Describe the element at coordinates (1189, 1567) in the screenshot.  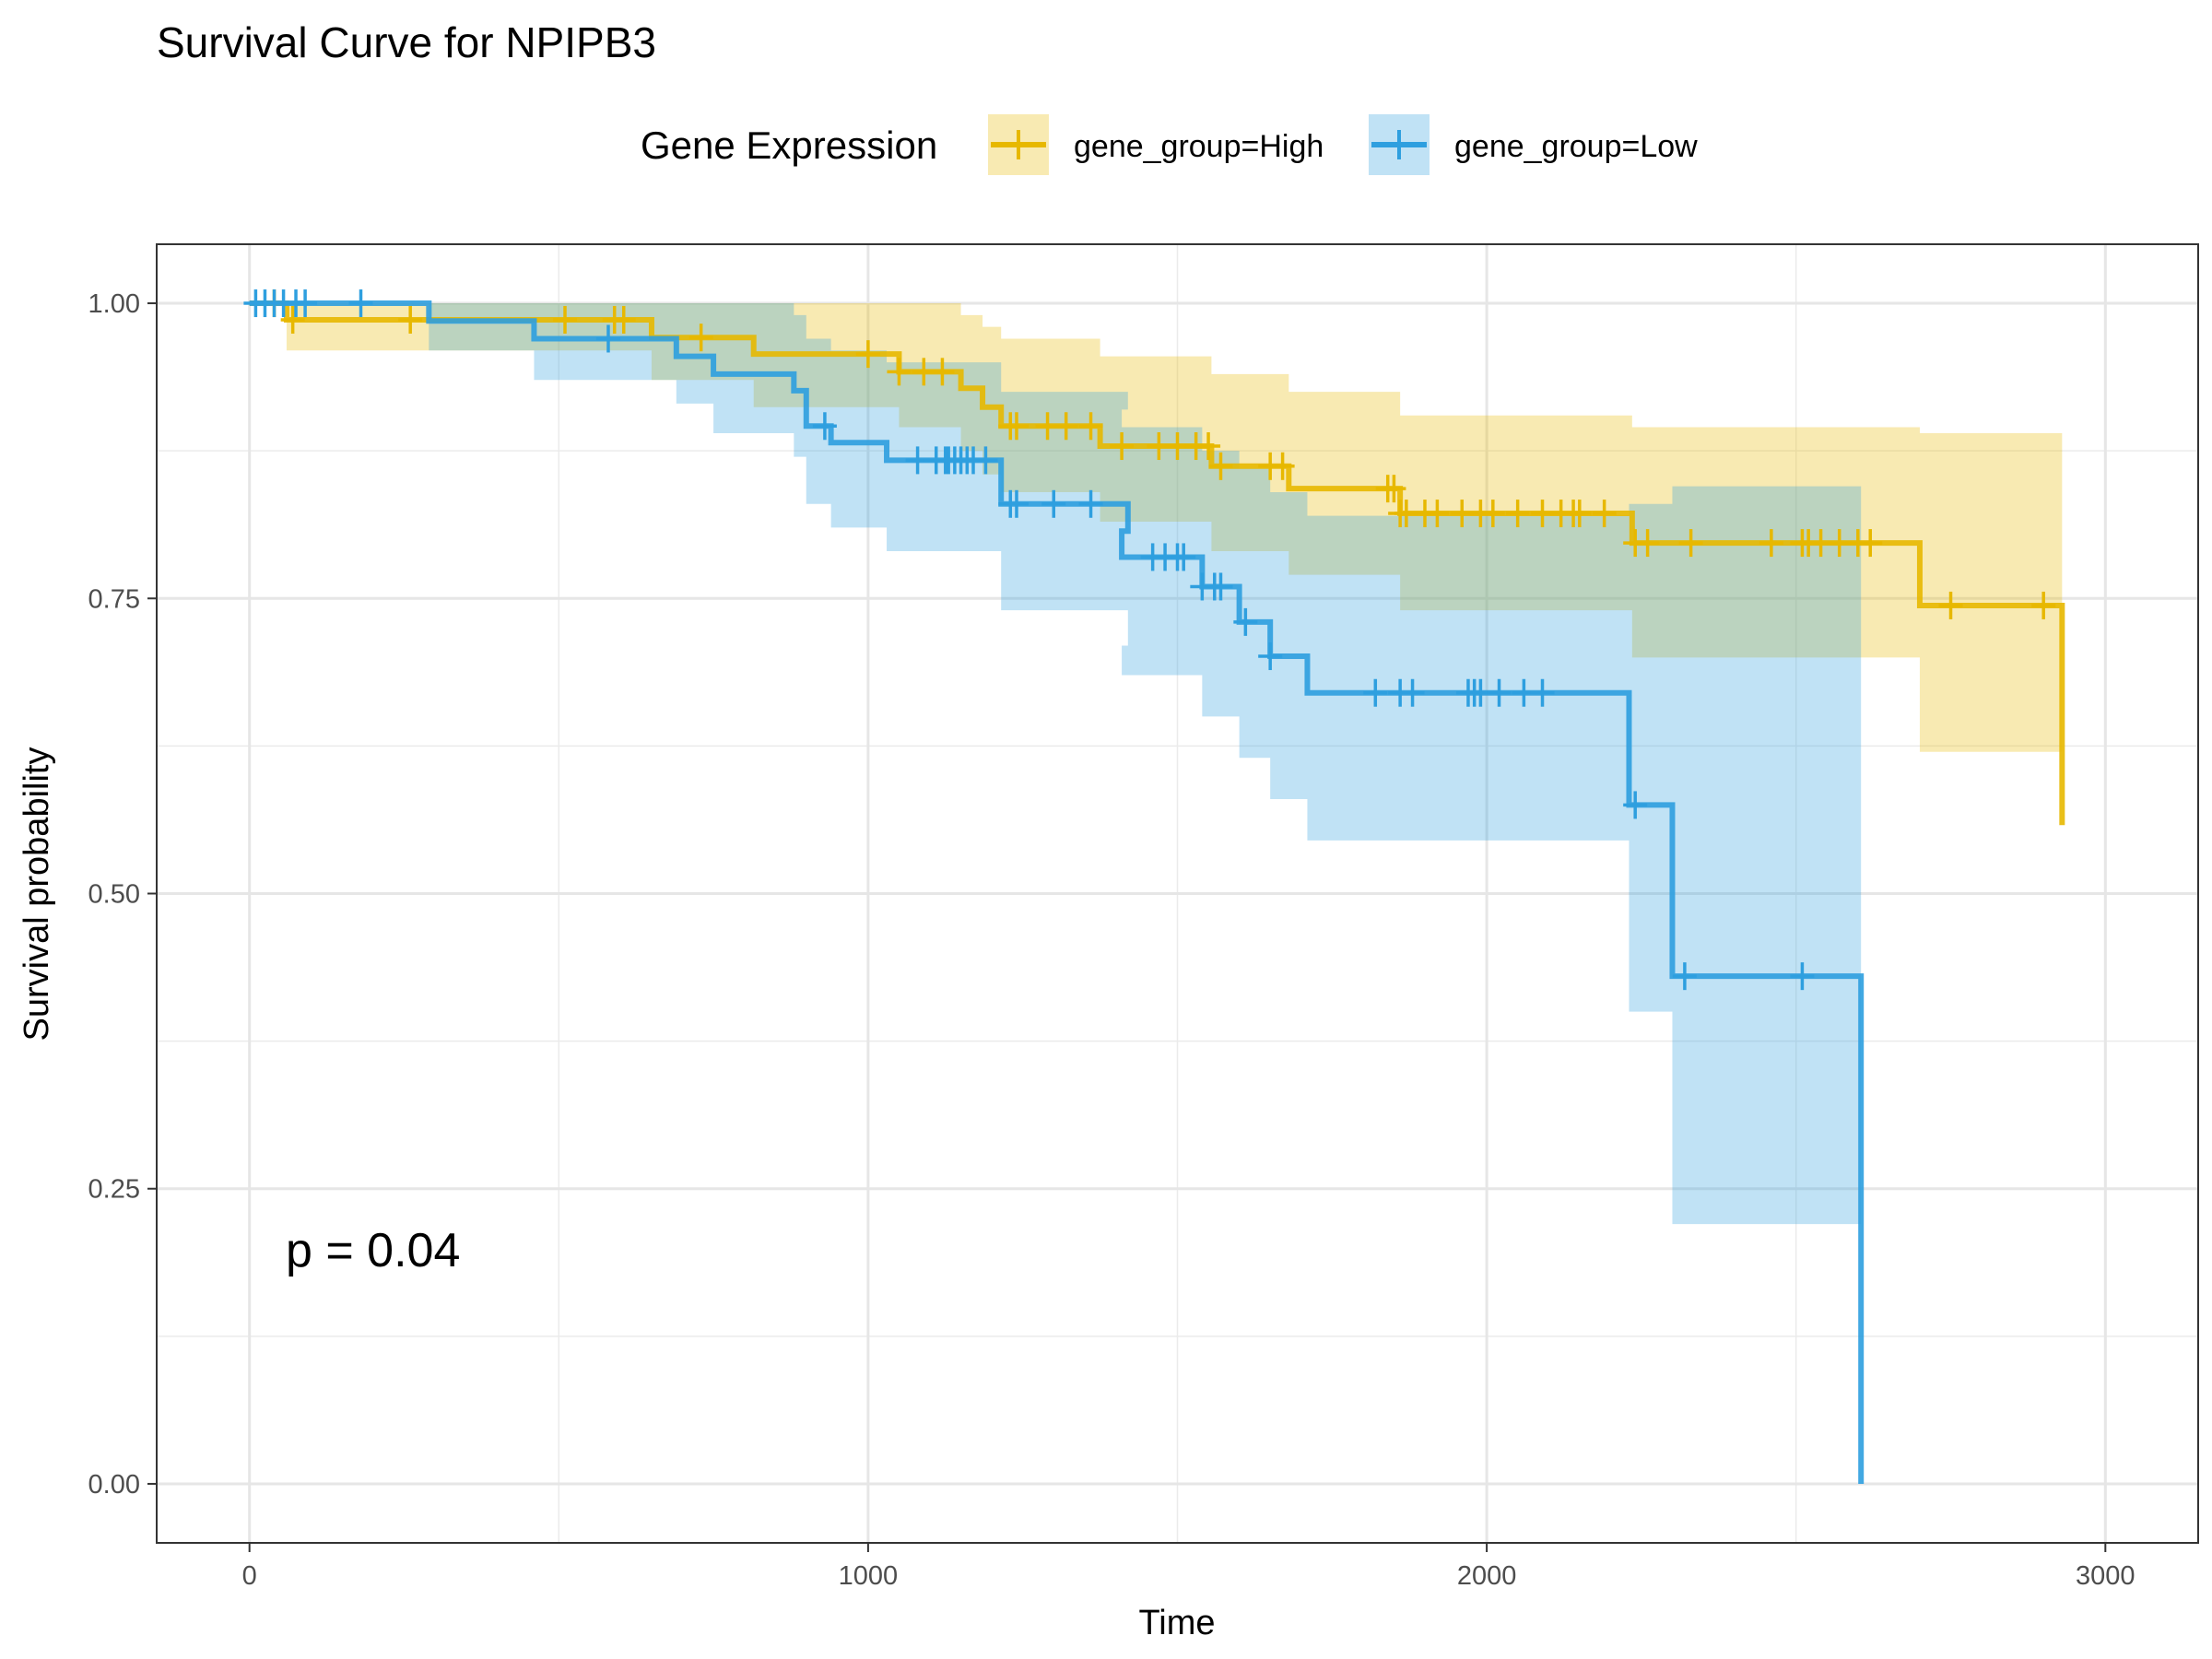
I see `x-axis: 0 1000 2000 3000` at that location.